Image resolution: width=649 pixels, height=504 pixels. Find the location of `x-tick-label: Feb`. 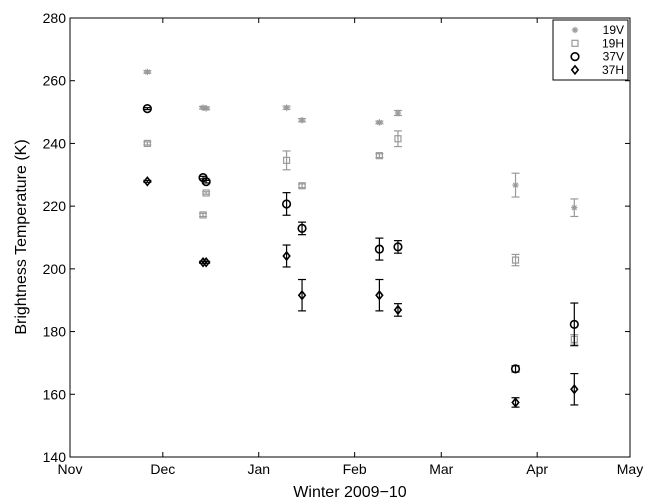

x-tick-label: Feb is located at coordinates (355, 469).